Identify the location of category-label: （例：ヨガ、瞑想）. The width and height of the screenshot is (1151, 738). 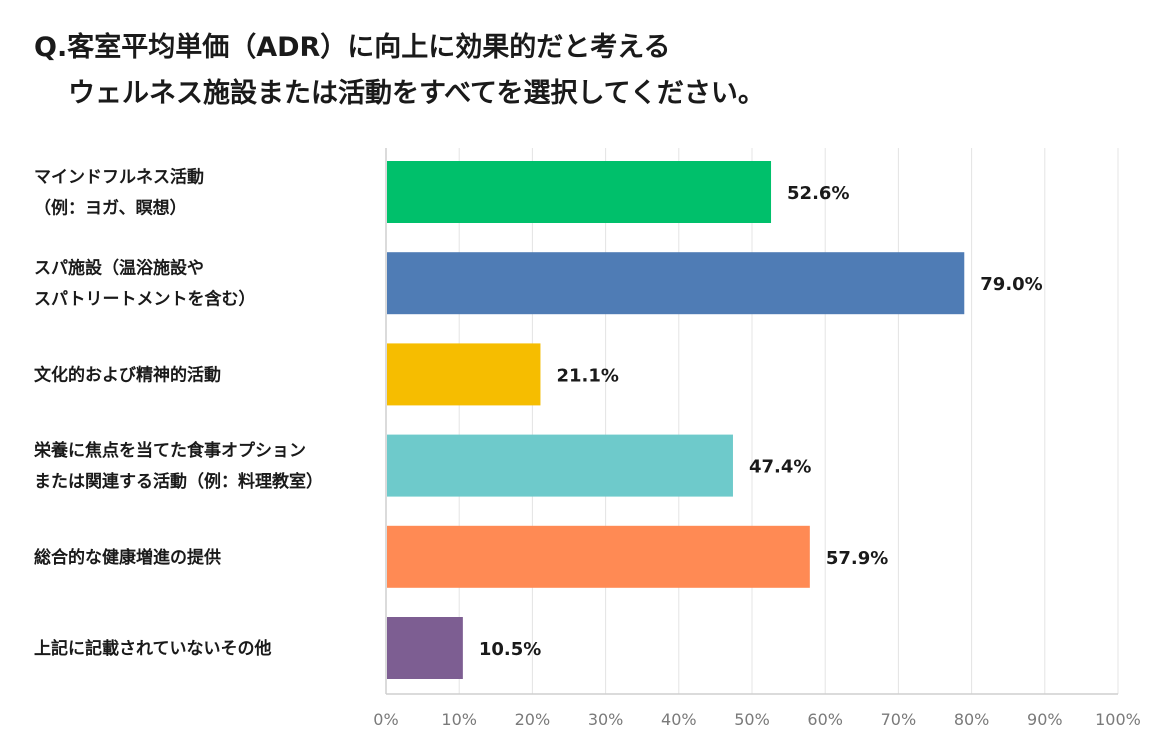
(110, 208).